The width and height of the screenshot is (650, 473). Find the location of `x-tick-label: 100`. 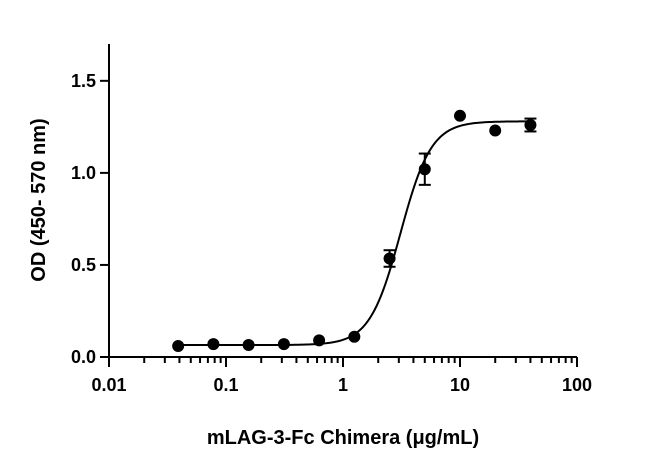

x-tick-label: 100 is located at coordinates (577, 385).